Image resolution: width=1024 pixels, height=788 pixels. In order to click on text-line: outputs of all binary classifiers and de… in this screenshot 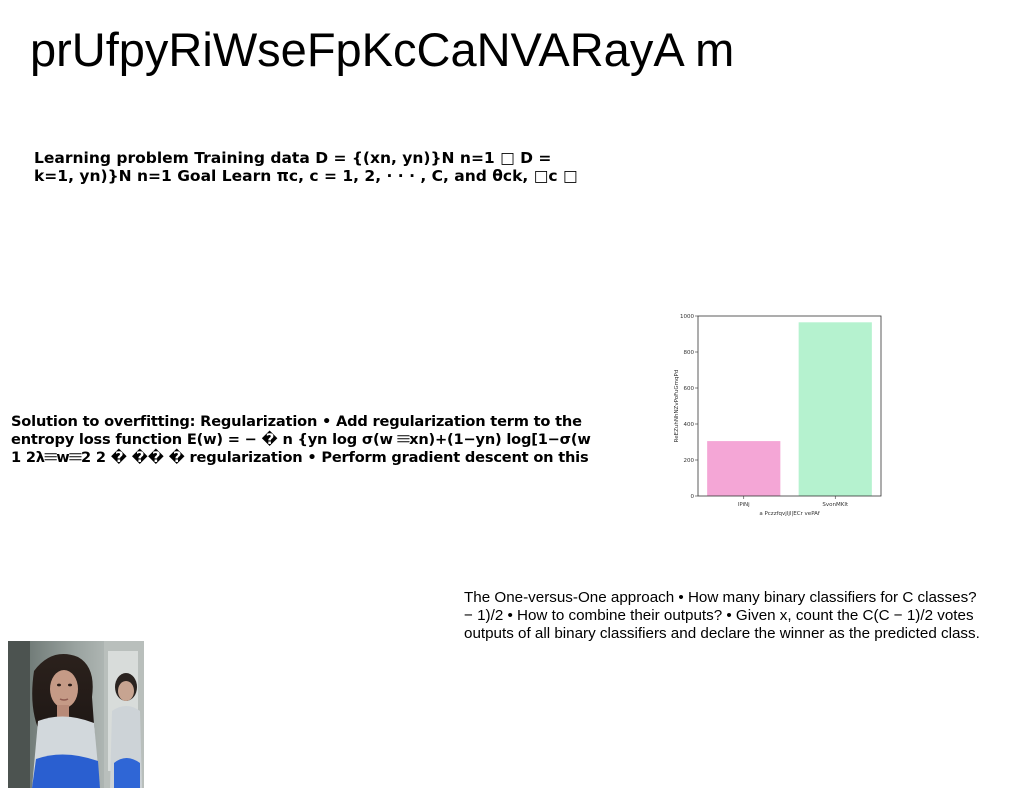, I will do `click(722, 633)`.